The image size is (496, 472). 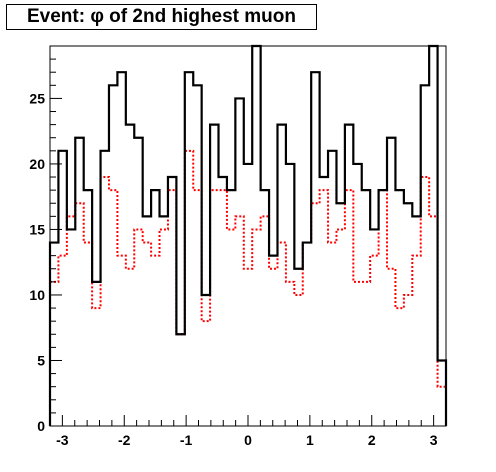 What do you see at coordinates (434, 440) in the screenshot?
I see `x-tick-label: 3` at bounding box center [434, 440].